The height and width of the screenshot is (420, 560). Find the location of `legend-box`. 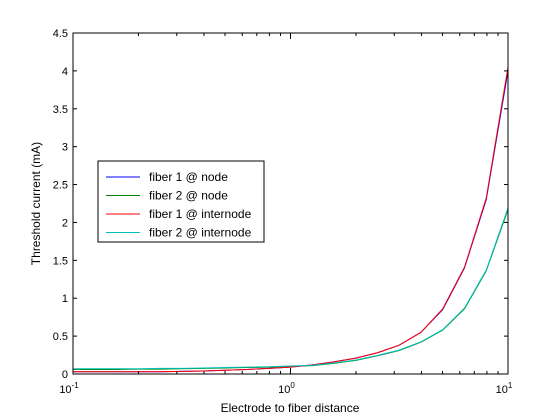

legend-box is located at coordinates (181, 201).